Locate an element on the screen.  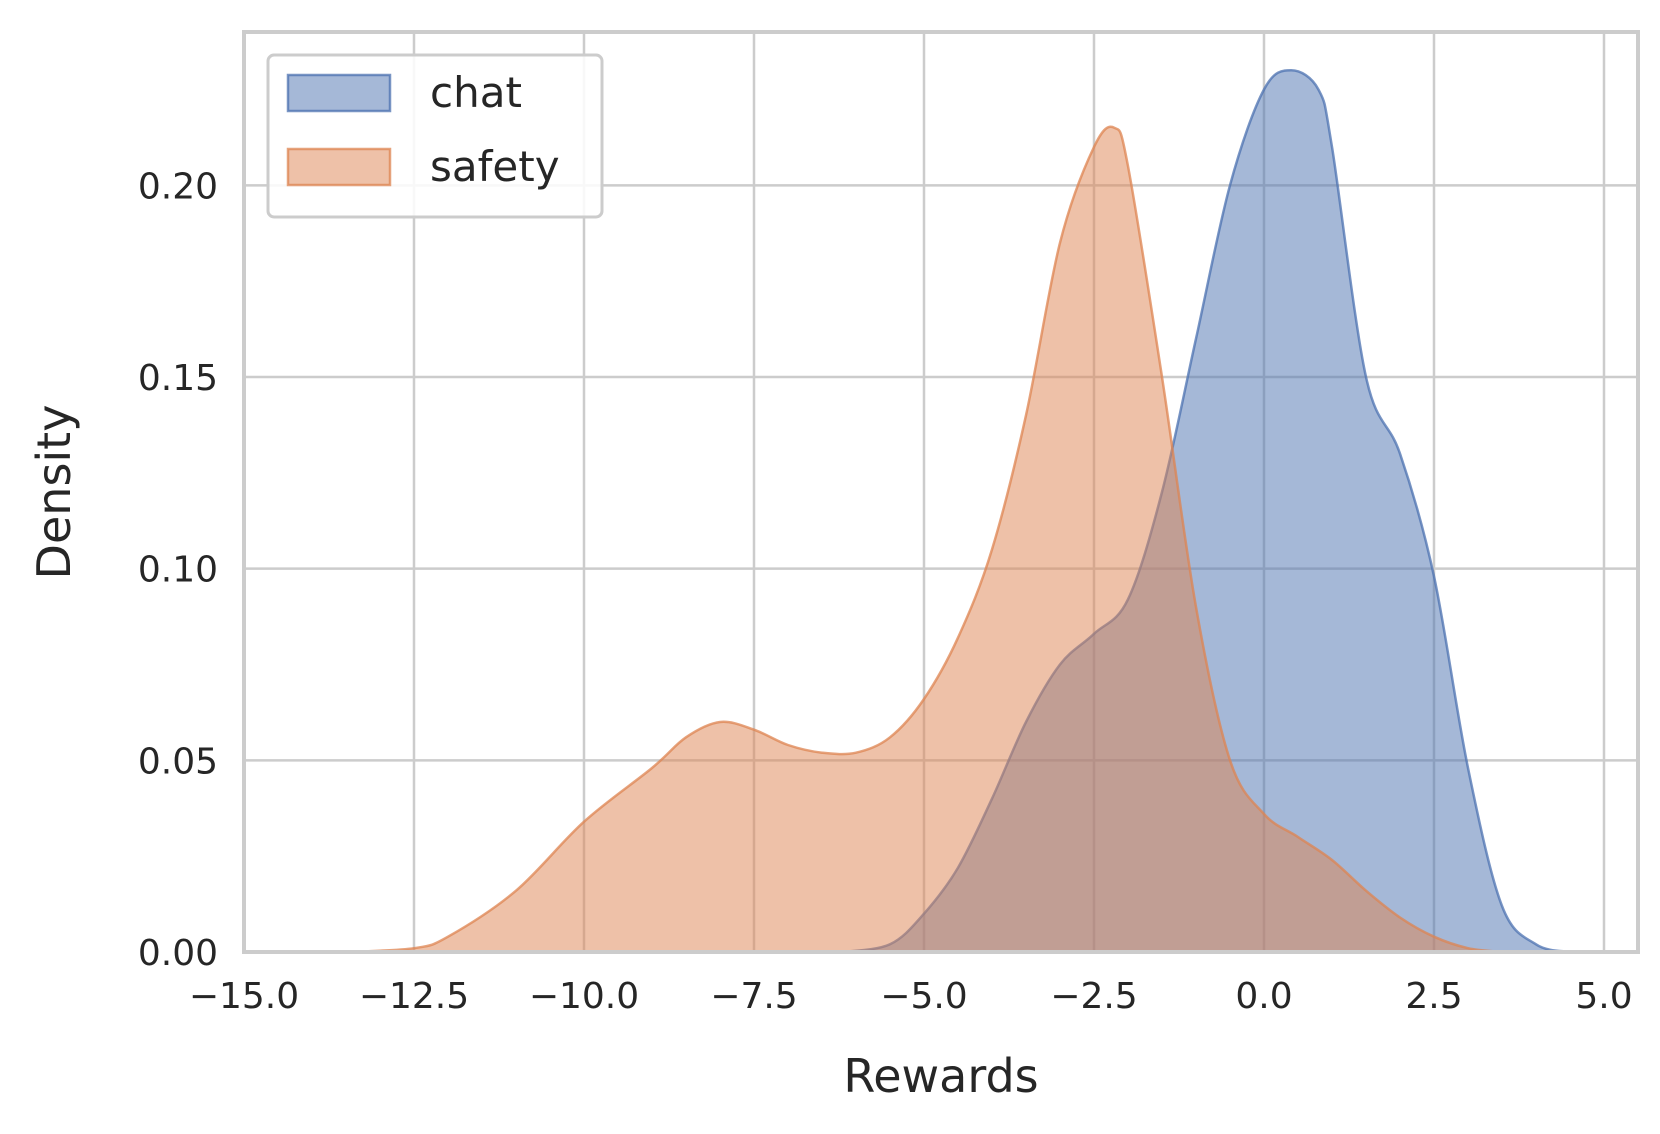
x-tick-label: 0.0 is located at coordinates (1263, 996).